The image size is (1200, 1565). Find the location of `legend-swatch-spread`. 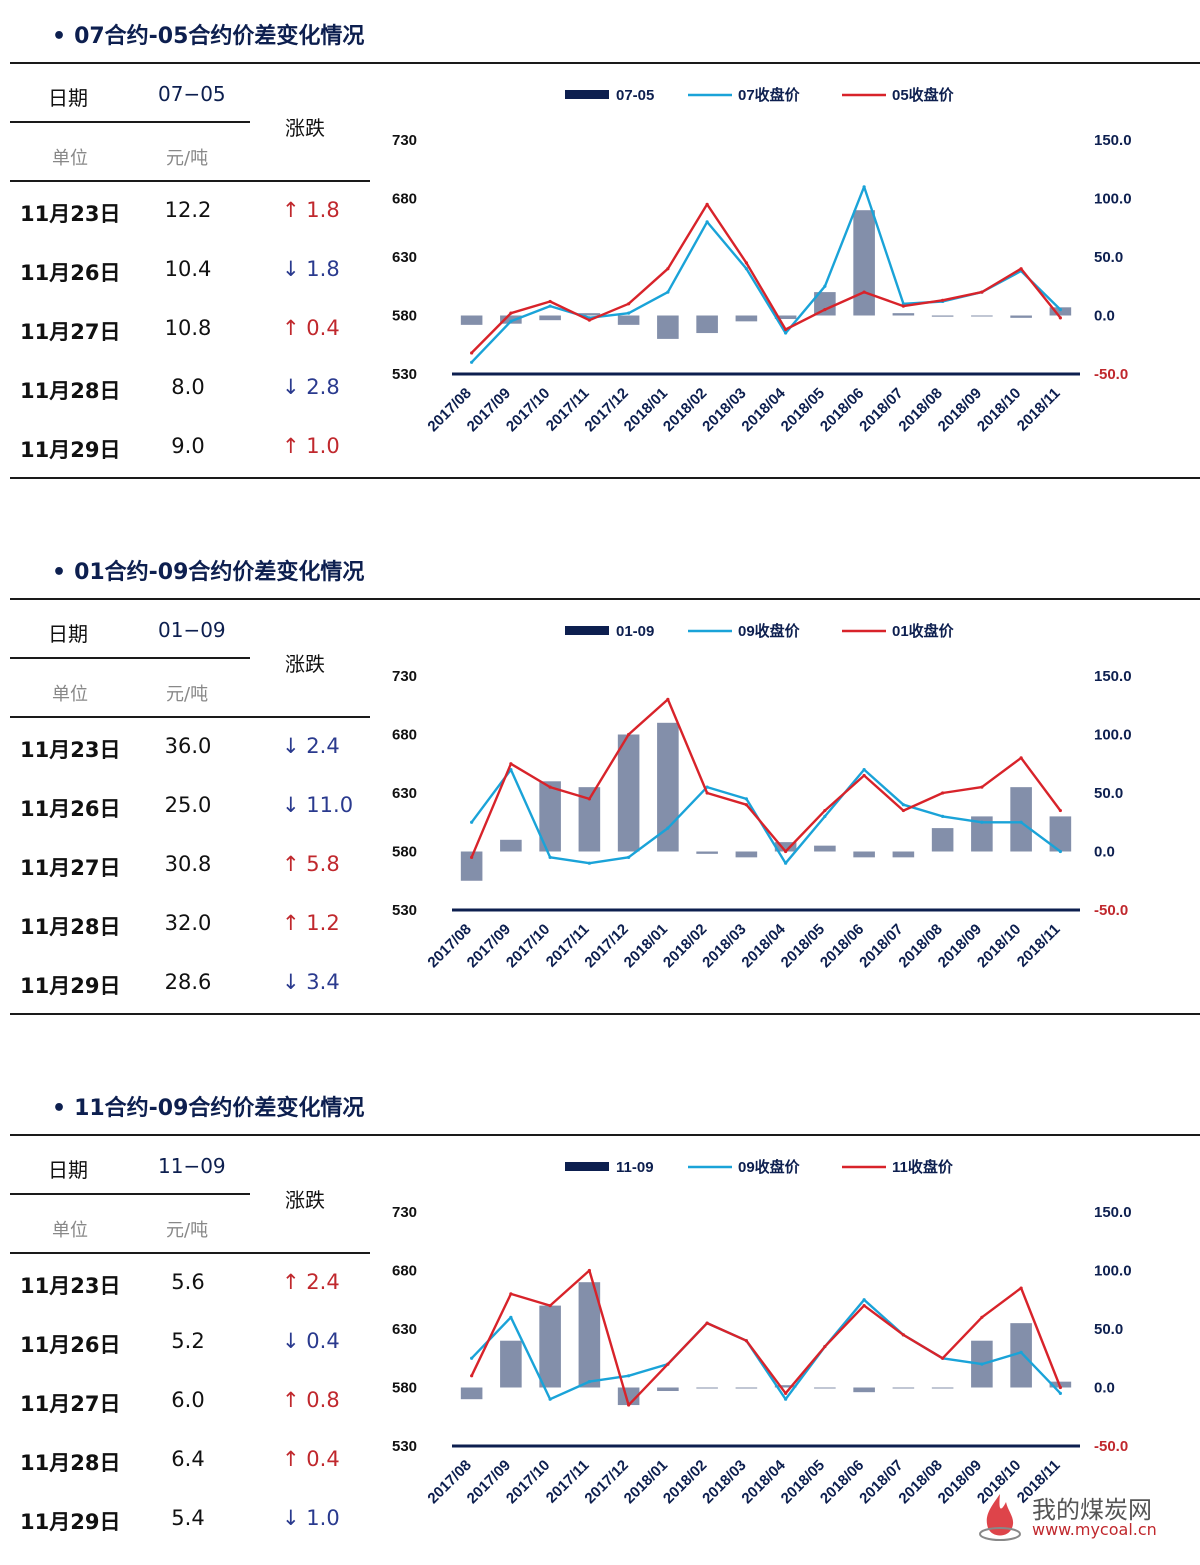

legend-swatch-spread is located at coordinates (587, 630).